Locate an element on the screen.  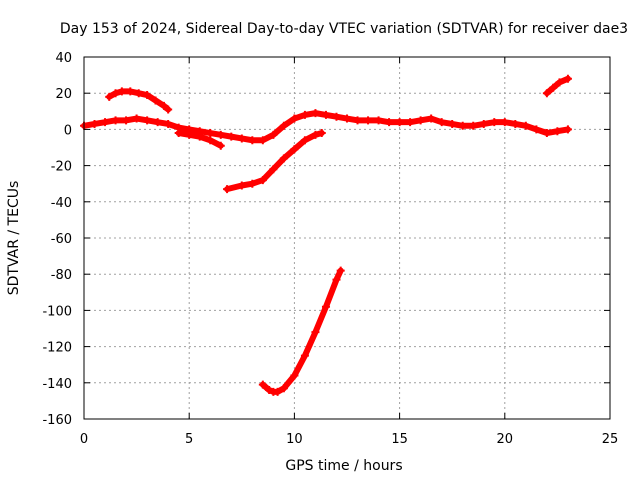
series-short-arc-22h is located at coordinates (557, 86).